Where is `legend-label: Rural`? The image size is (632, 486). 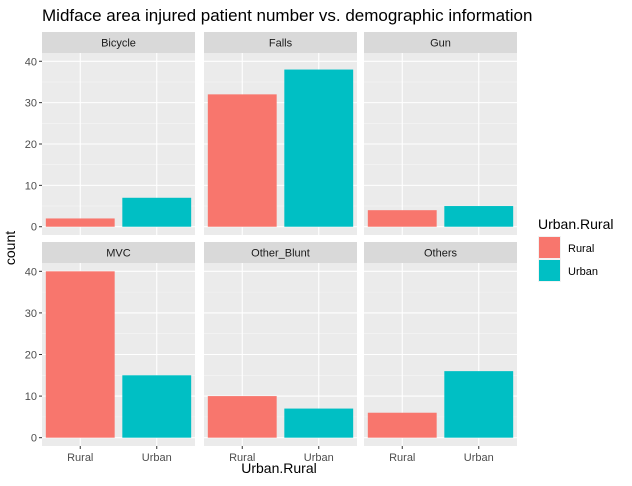
legend-label: Rural is located at coordinates (581, 249).